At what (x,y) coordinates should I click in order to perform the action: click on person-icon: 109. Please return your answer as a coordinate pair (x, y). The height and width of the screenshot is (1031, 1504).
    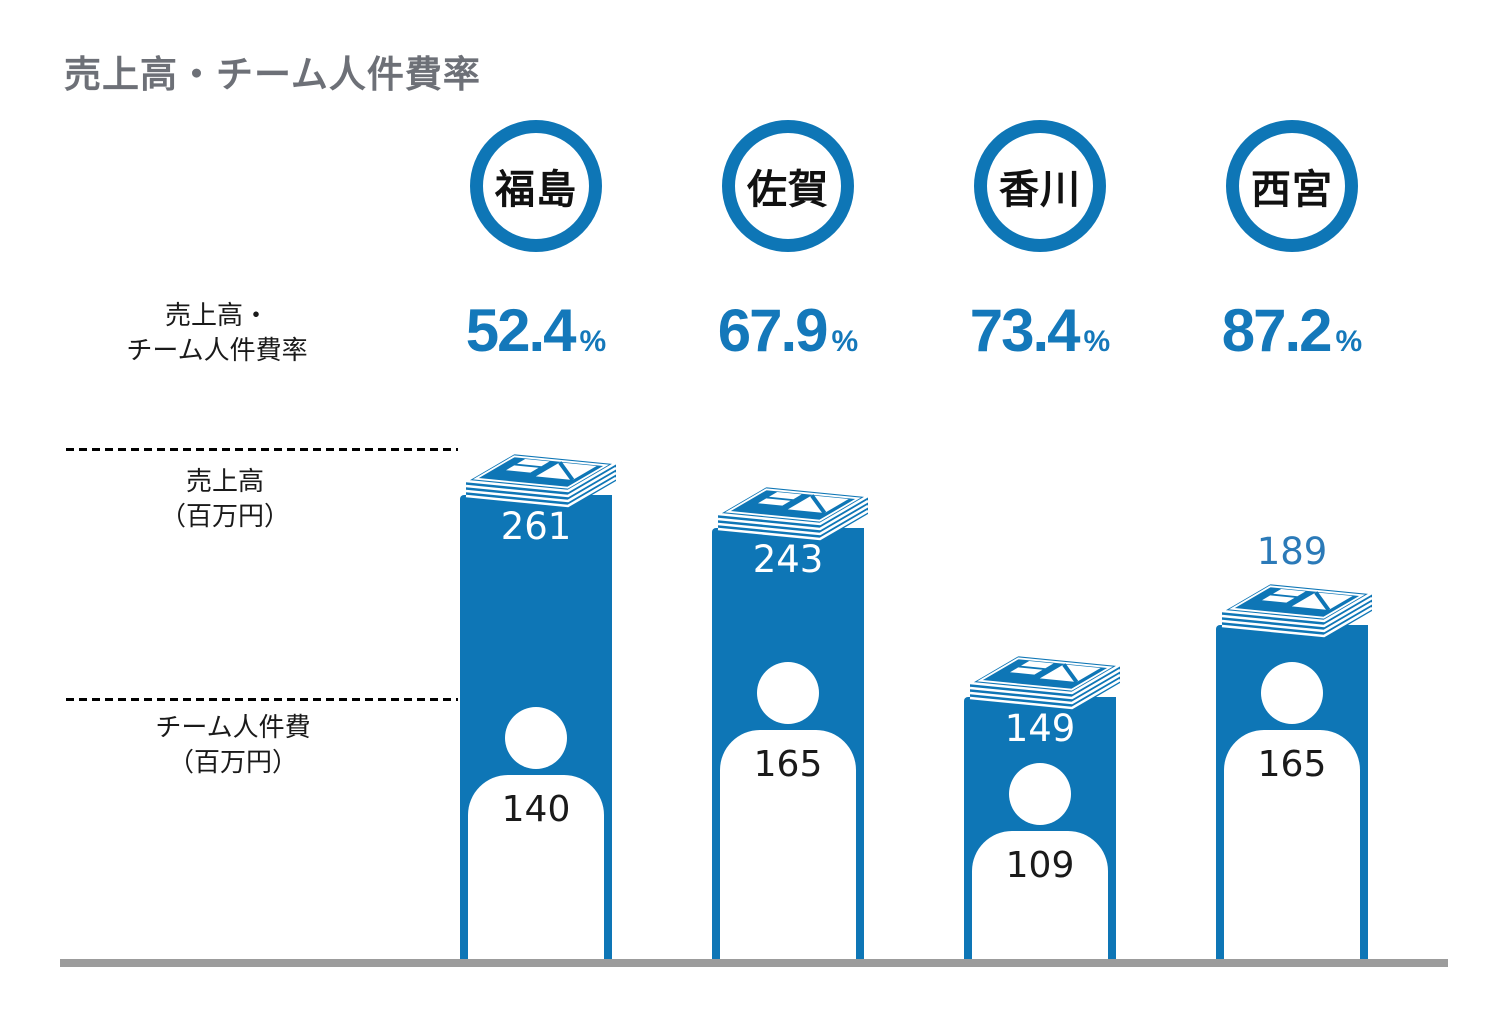
    Looking at the image, I should click on (1040, 861).